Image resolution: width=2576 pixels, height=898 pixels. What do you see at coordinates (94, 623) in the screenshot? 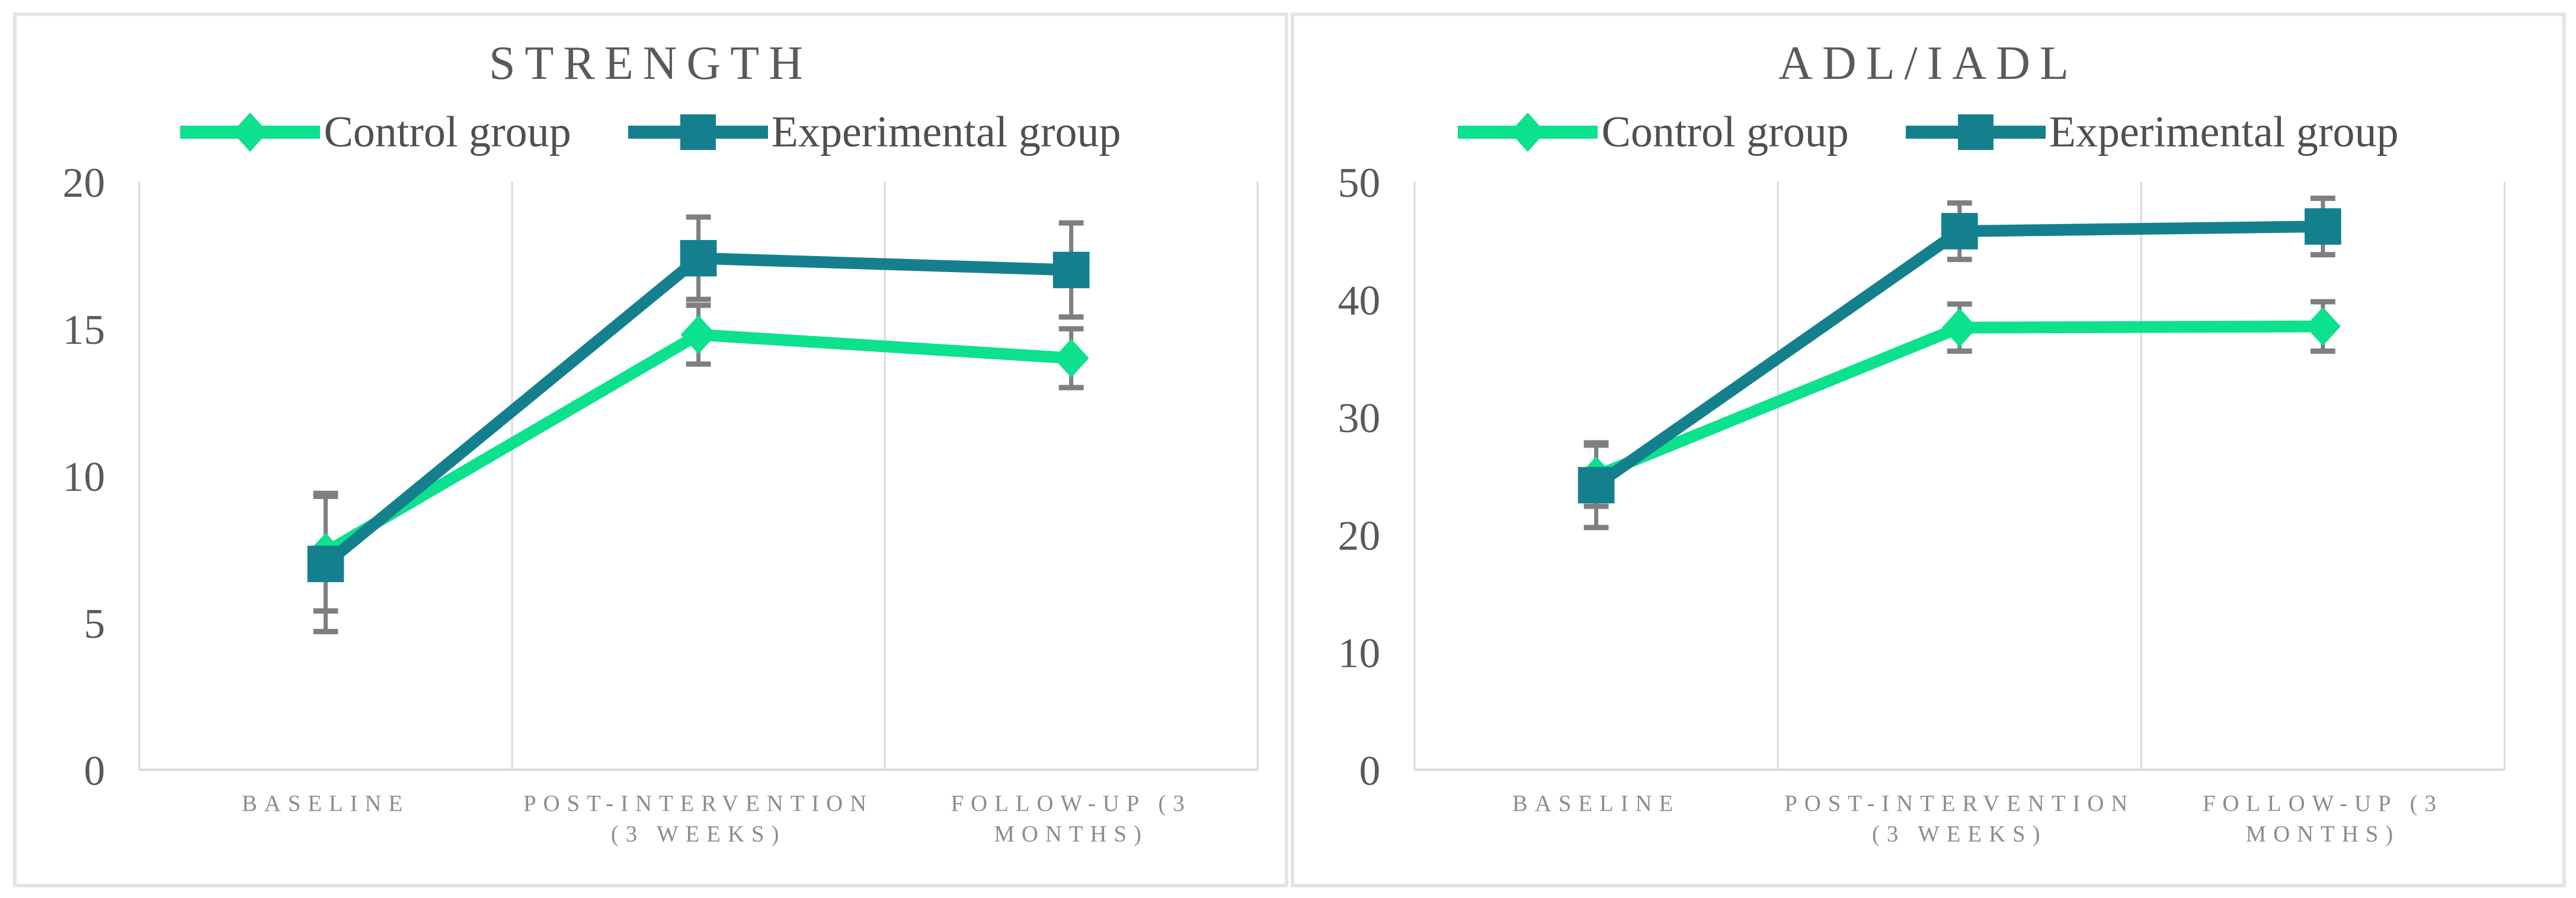
I see `y-tick-label: 5` at bounding box center [94, 623].